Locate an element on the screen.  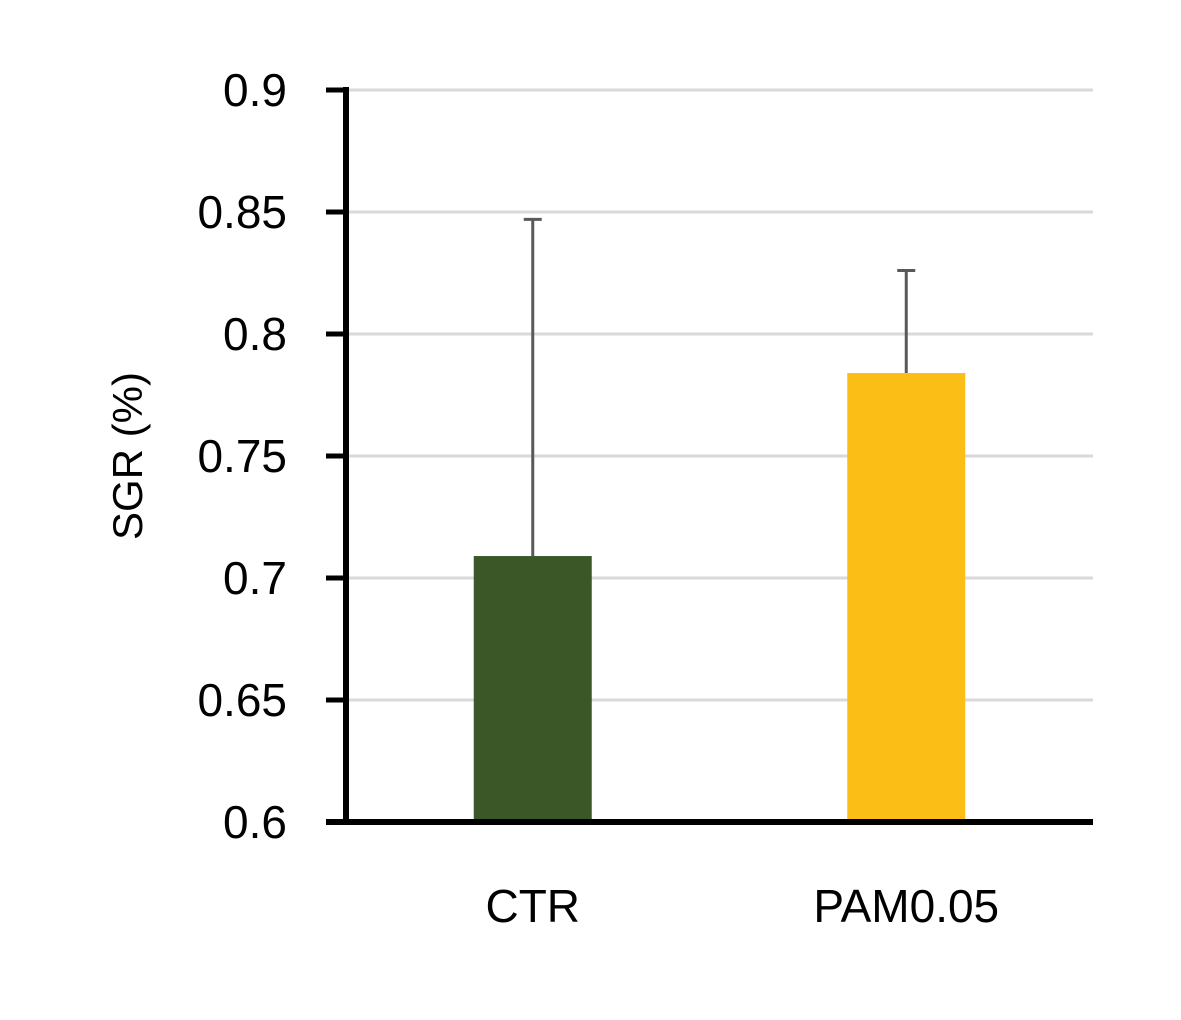
error-bars is located at coordinates (719, 387).